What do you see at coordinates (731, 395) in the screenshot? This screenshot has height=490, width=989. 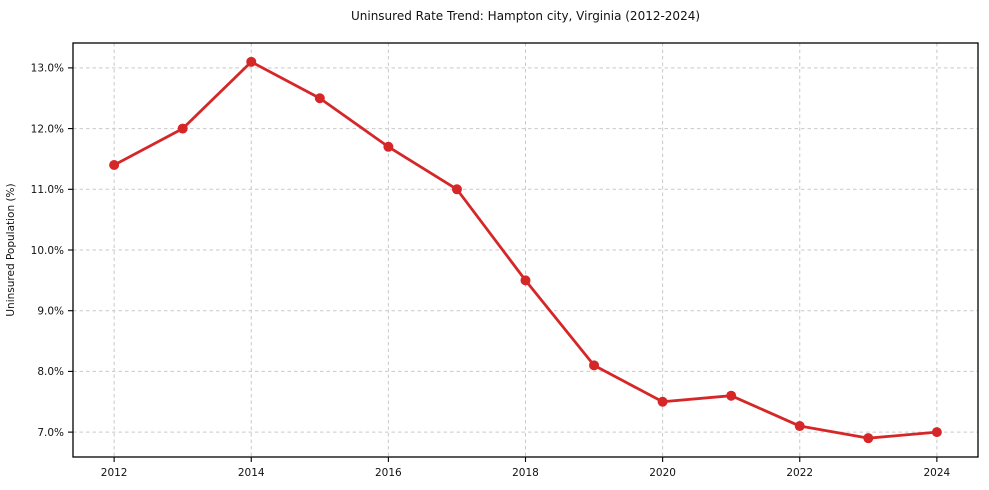 I see `data-point-2021` at bounding box center [731, 395].